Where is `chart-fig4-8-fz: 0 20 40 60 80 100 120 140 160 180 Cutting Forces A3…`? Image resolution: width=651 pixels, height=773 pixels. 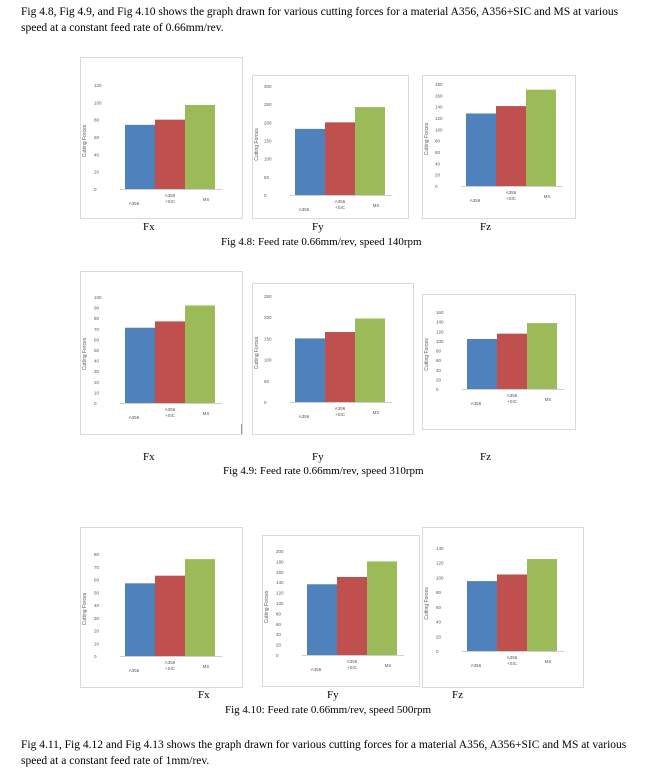
chart-fig4-8-fz: 0 20 40 60 80 100 120 140 160 180 Cutting Forces A3… is located at coordinates (499, 147).